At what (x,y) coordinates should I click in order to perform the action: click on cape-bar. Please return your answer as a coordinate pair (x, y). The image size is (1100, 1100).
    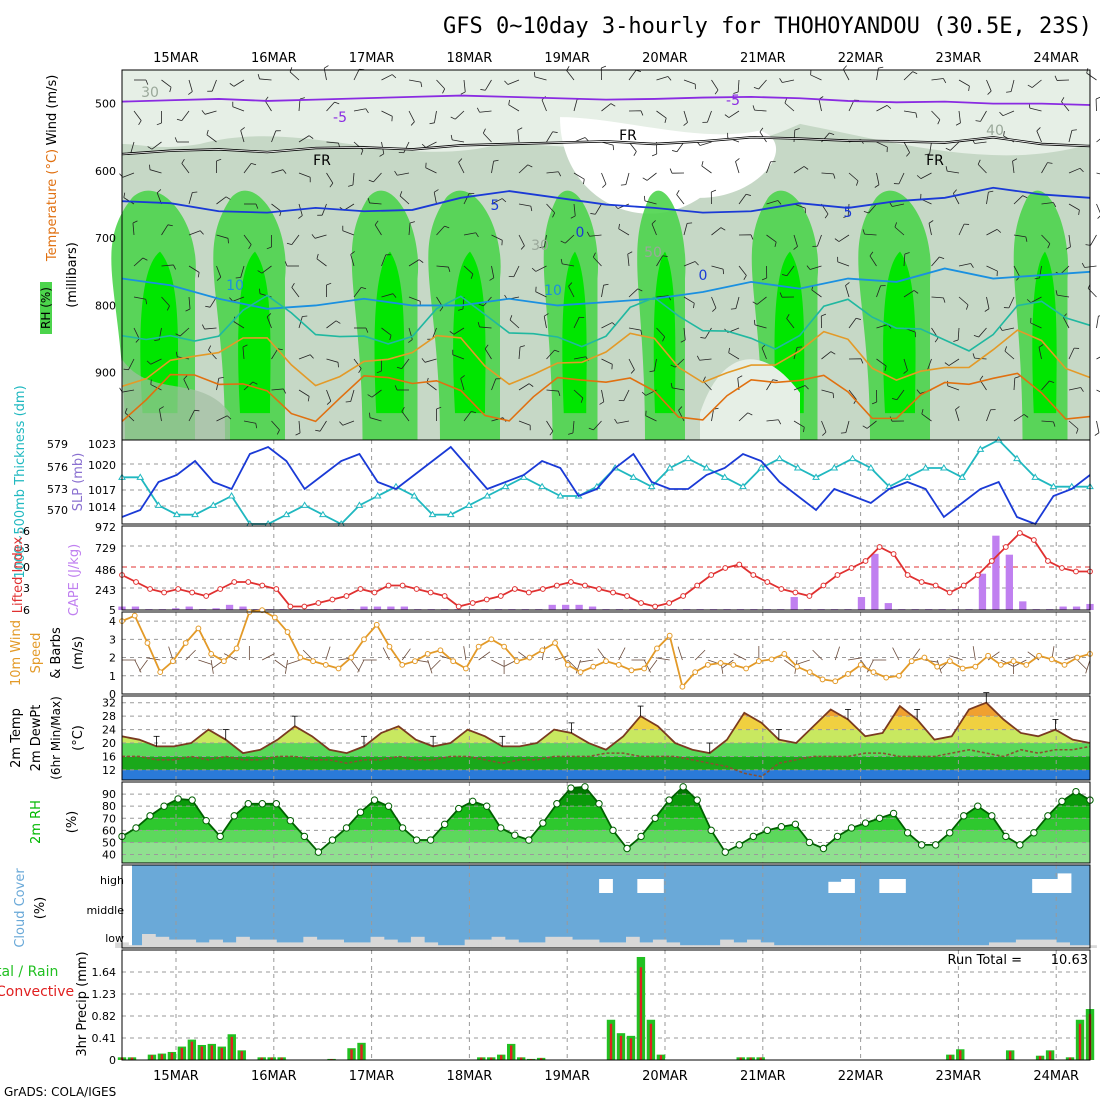
    Looking at the image, I should click on (888, 606).